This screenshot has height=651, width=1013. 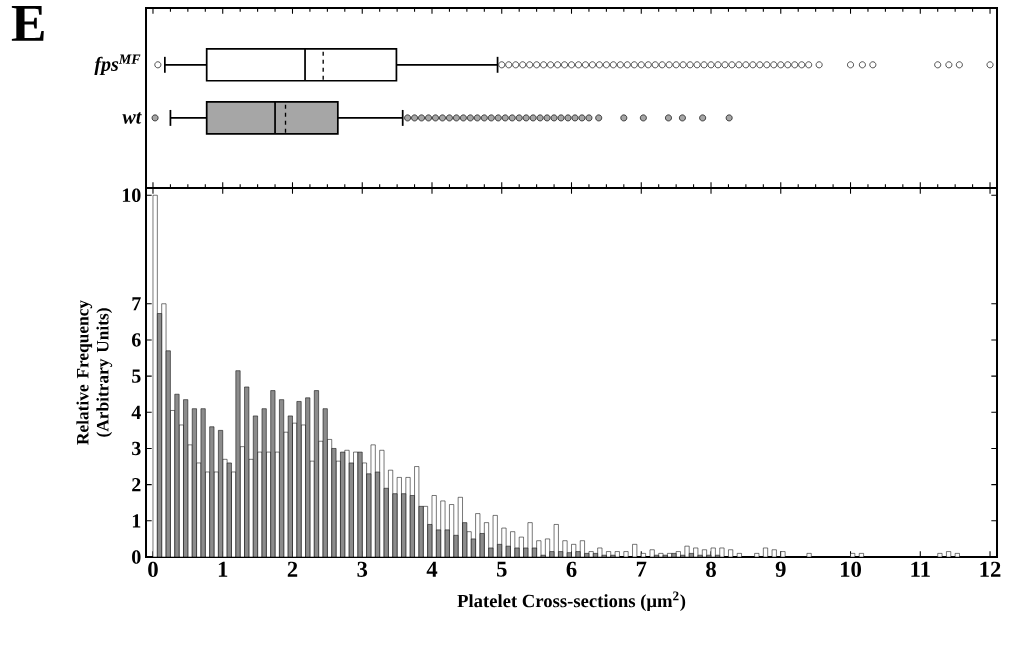 What do you see at coordinates (131, 195) in the screenshot?
I see `y-tick-label: 10` at bounding box center [131, 195].